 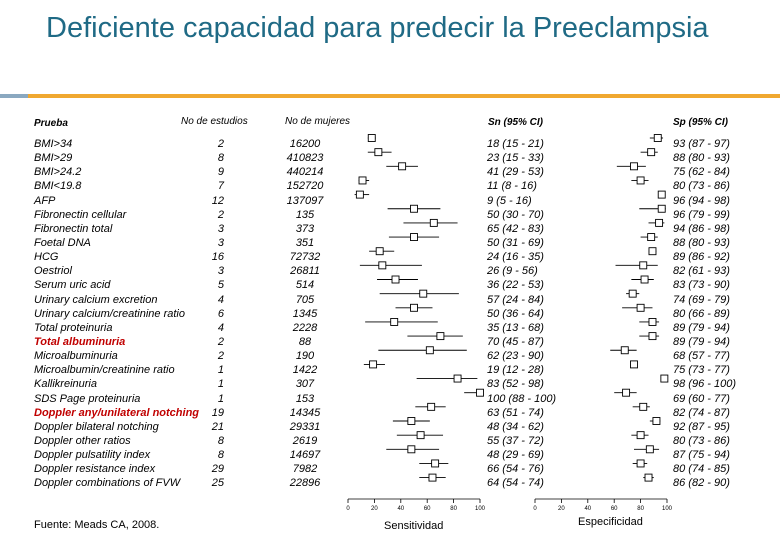 I want to click on sn-tick-label: 0, so click(x=348, y=509).